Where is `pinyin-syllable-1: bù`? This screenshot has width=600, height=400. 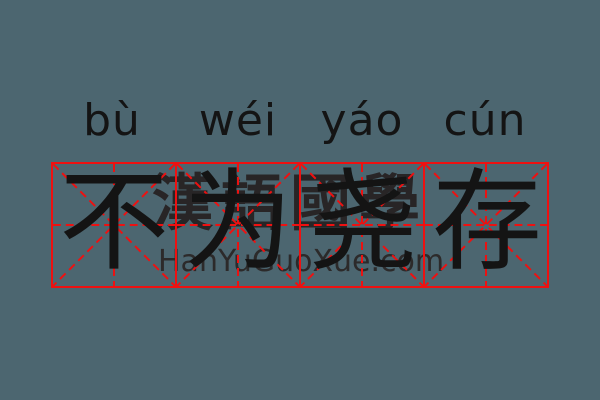 pinyin-syllable-1: bù is located at coordinates (112, 120).